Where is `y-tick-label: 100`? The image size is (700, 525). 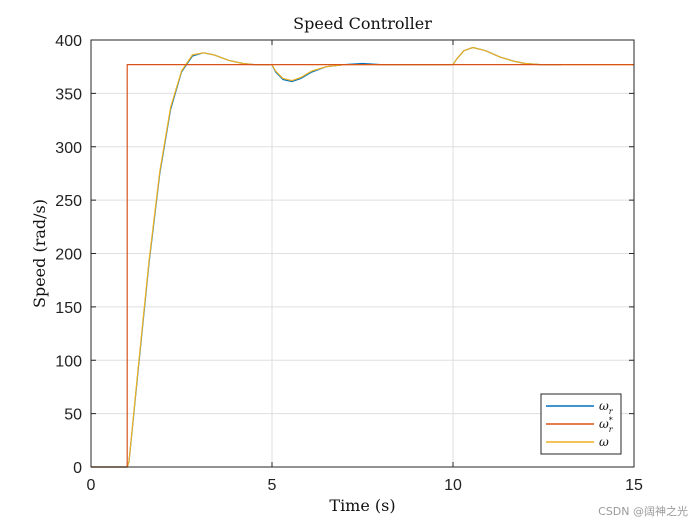
y-tick-label: 100 is located at coordinates (68, 361).